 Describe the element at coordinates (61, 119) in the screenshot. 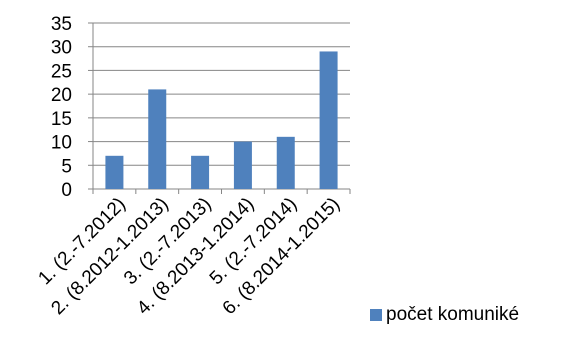

I see `y-tick-label: 15` at that location.